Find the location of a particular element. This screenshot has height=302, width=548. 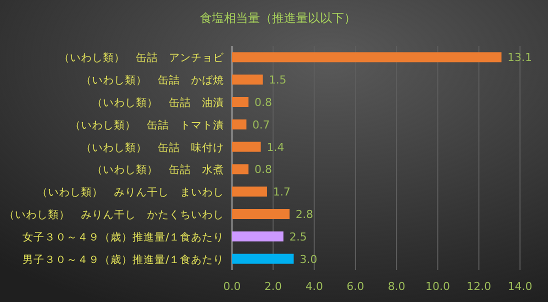

y-tick-label: （いわし類） みりん干し かたくちいわし is located at coordinates (114, 215).